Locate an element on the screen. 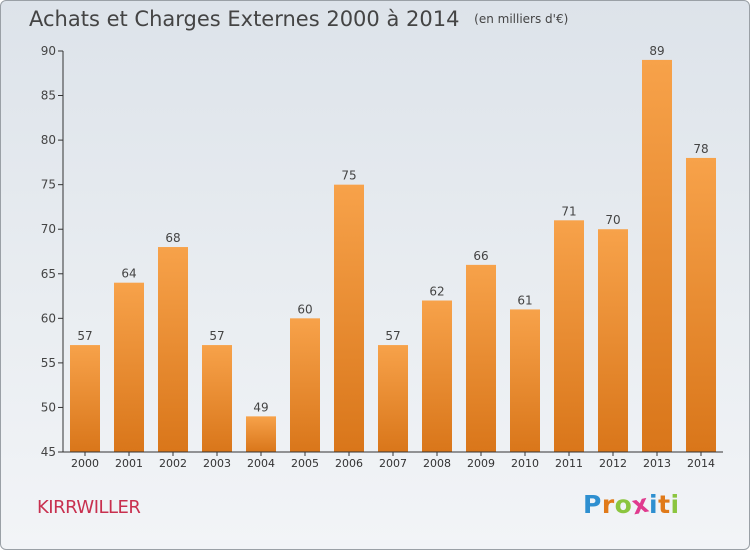 Image resolution: width=750 pixels, height=550 pixels. y-tick-label-75: 75 is located at coordinates (48, 185).